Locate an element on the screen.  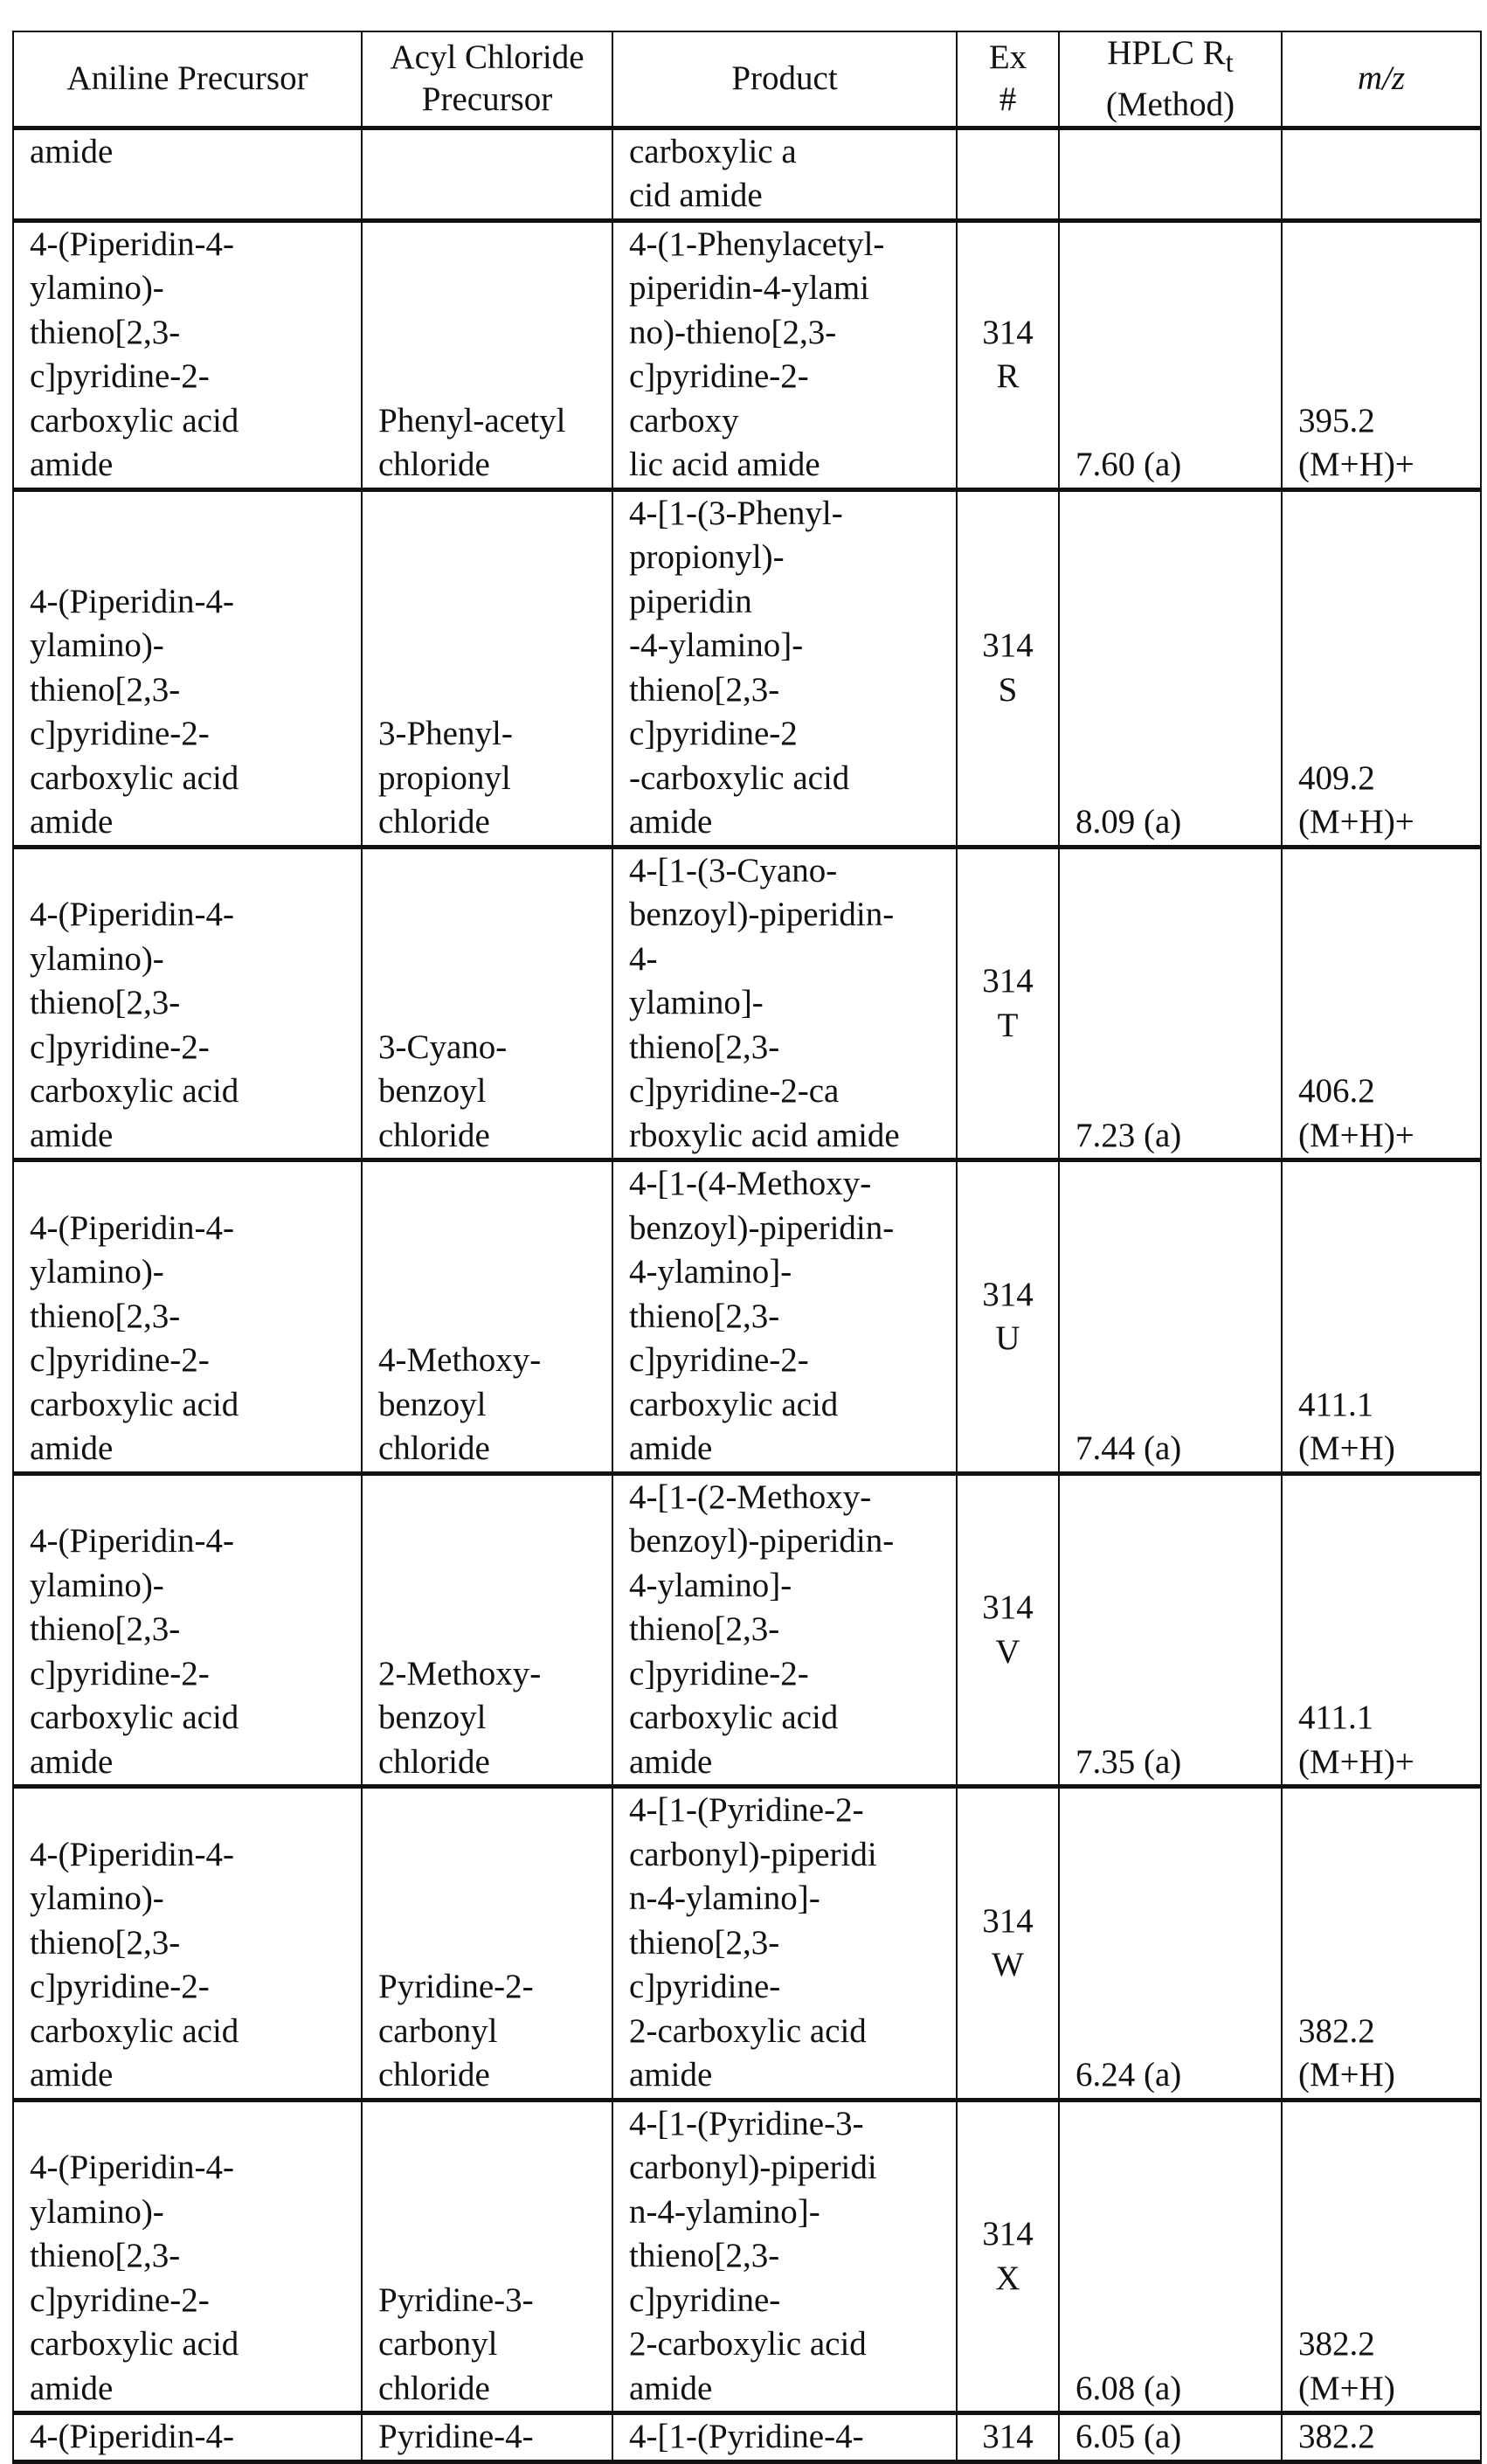
hplc-cell: 6.05 (a) is located at coordinates (1170, 2437).